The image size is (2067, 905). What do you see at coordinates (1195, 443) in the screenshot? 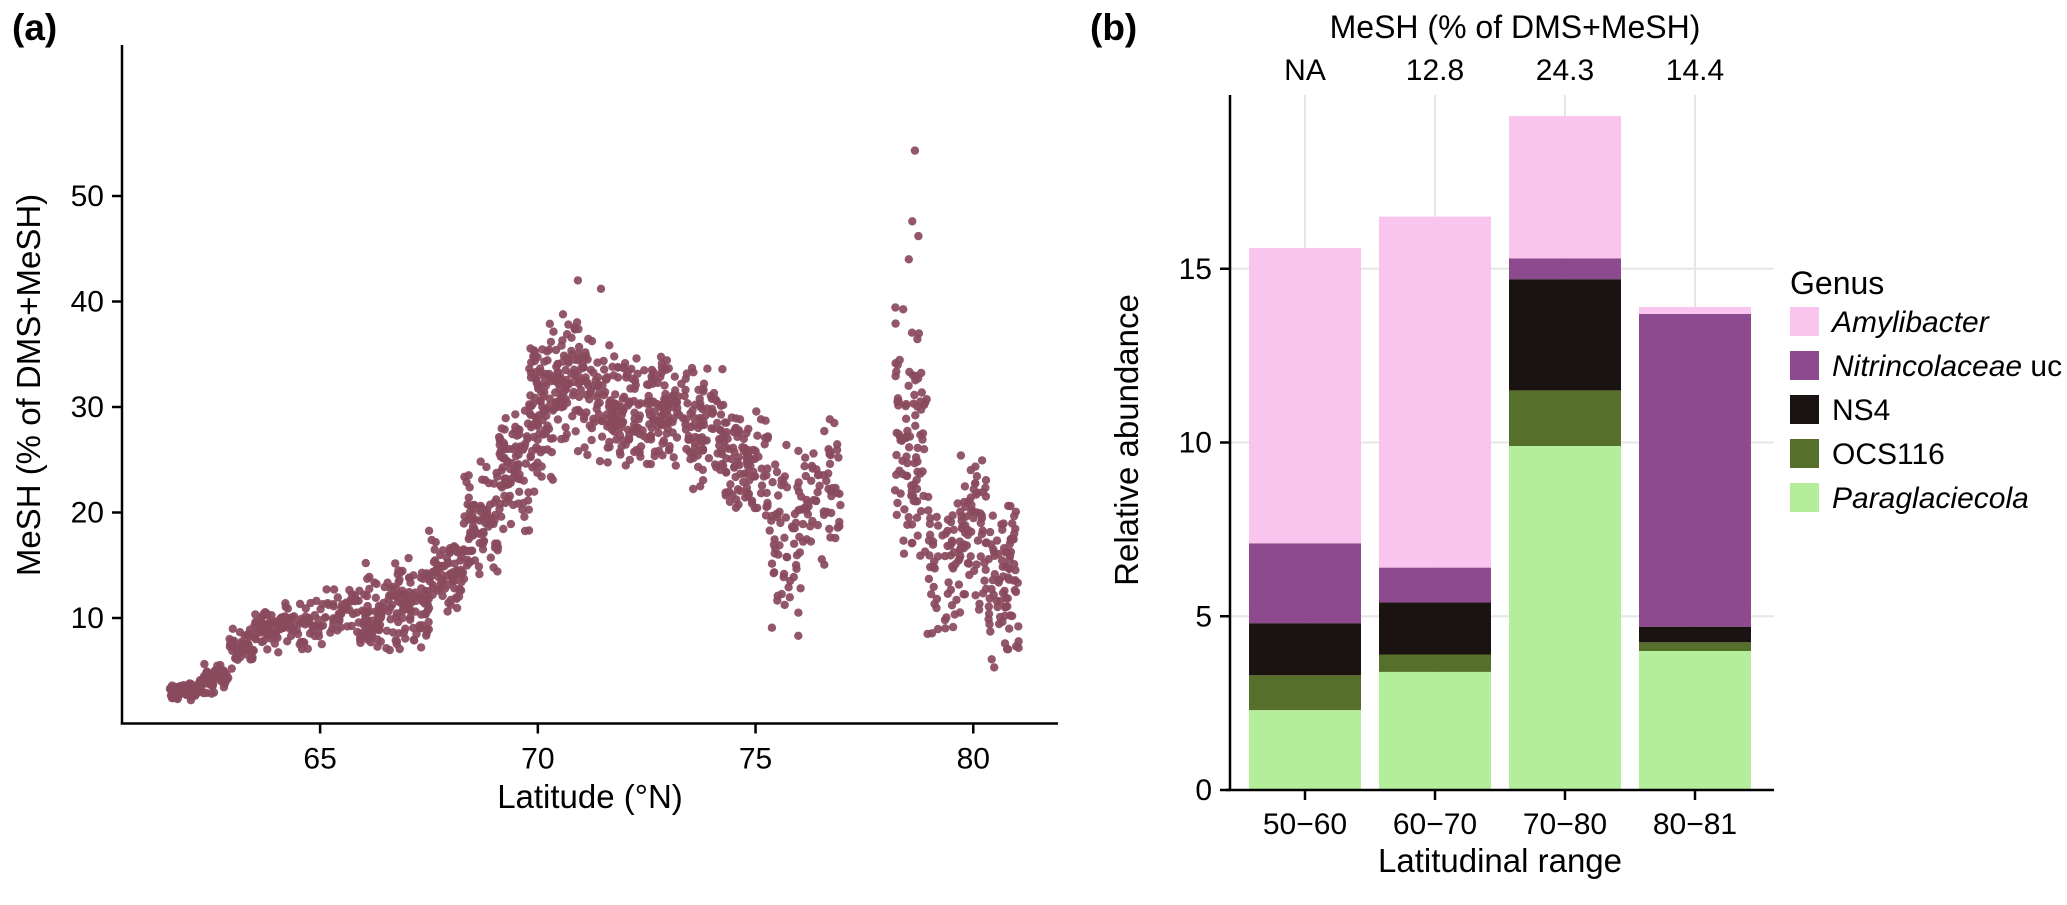
I see `b-y-tick-label: 10` at bounding box center [1195, 443].